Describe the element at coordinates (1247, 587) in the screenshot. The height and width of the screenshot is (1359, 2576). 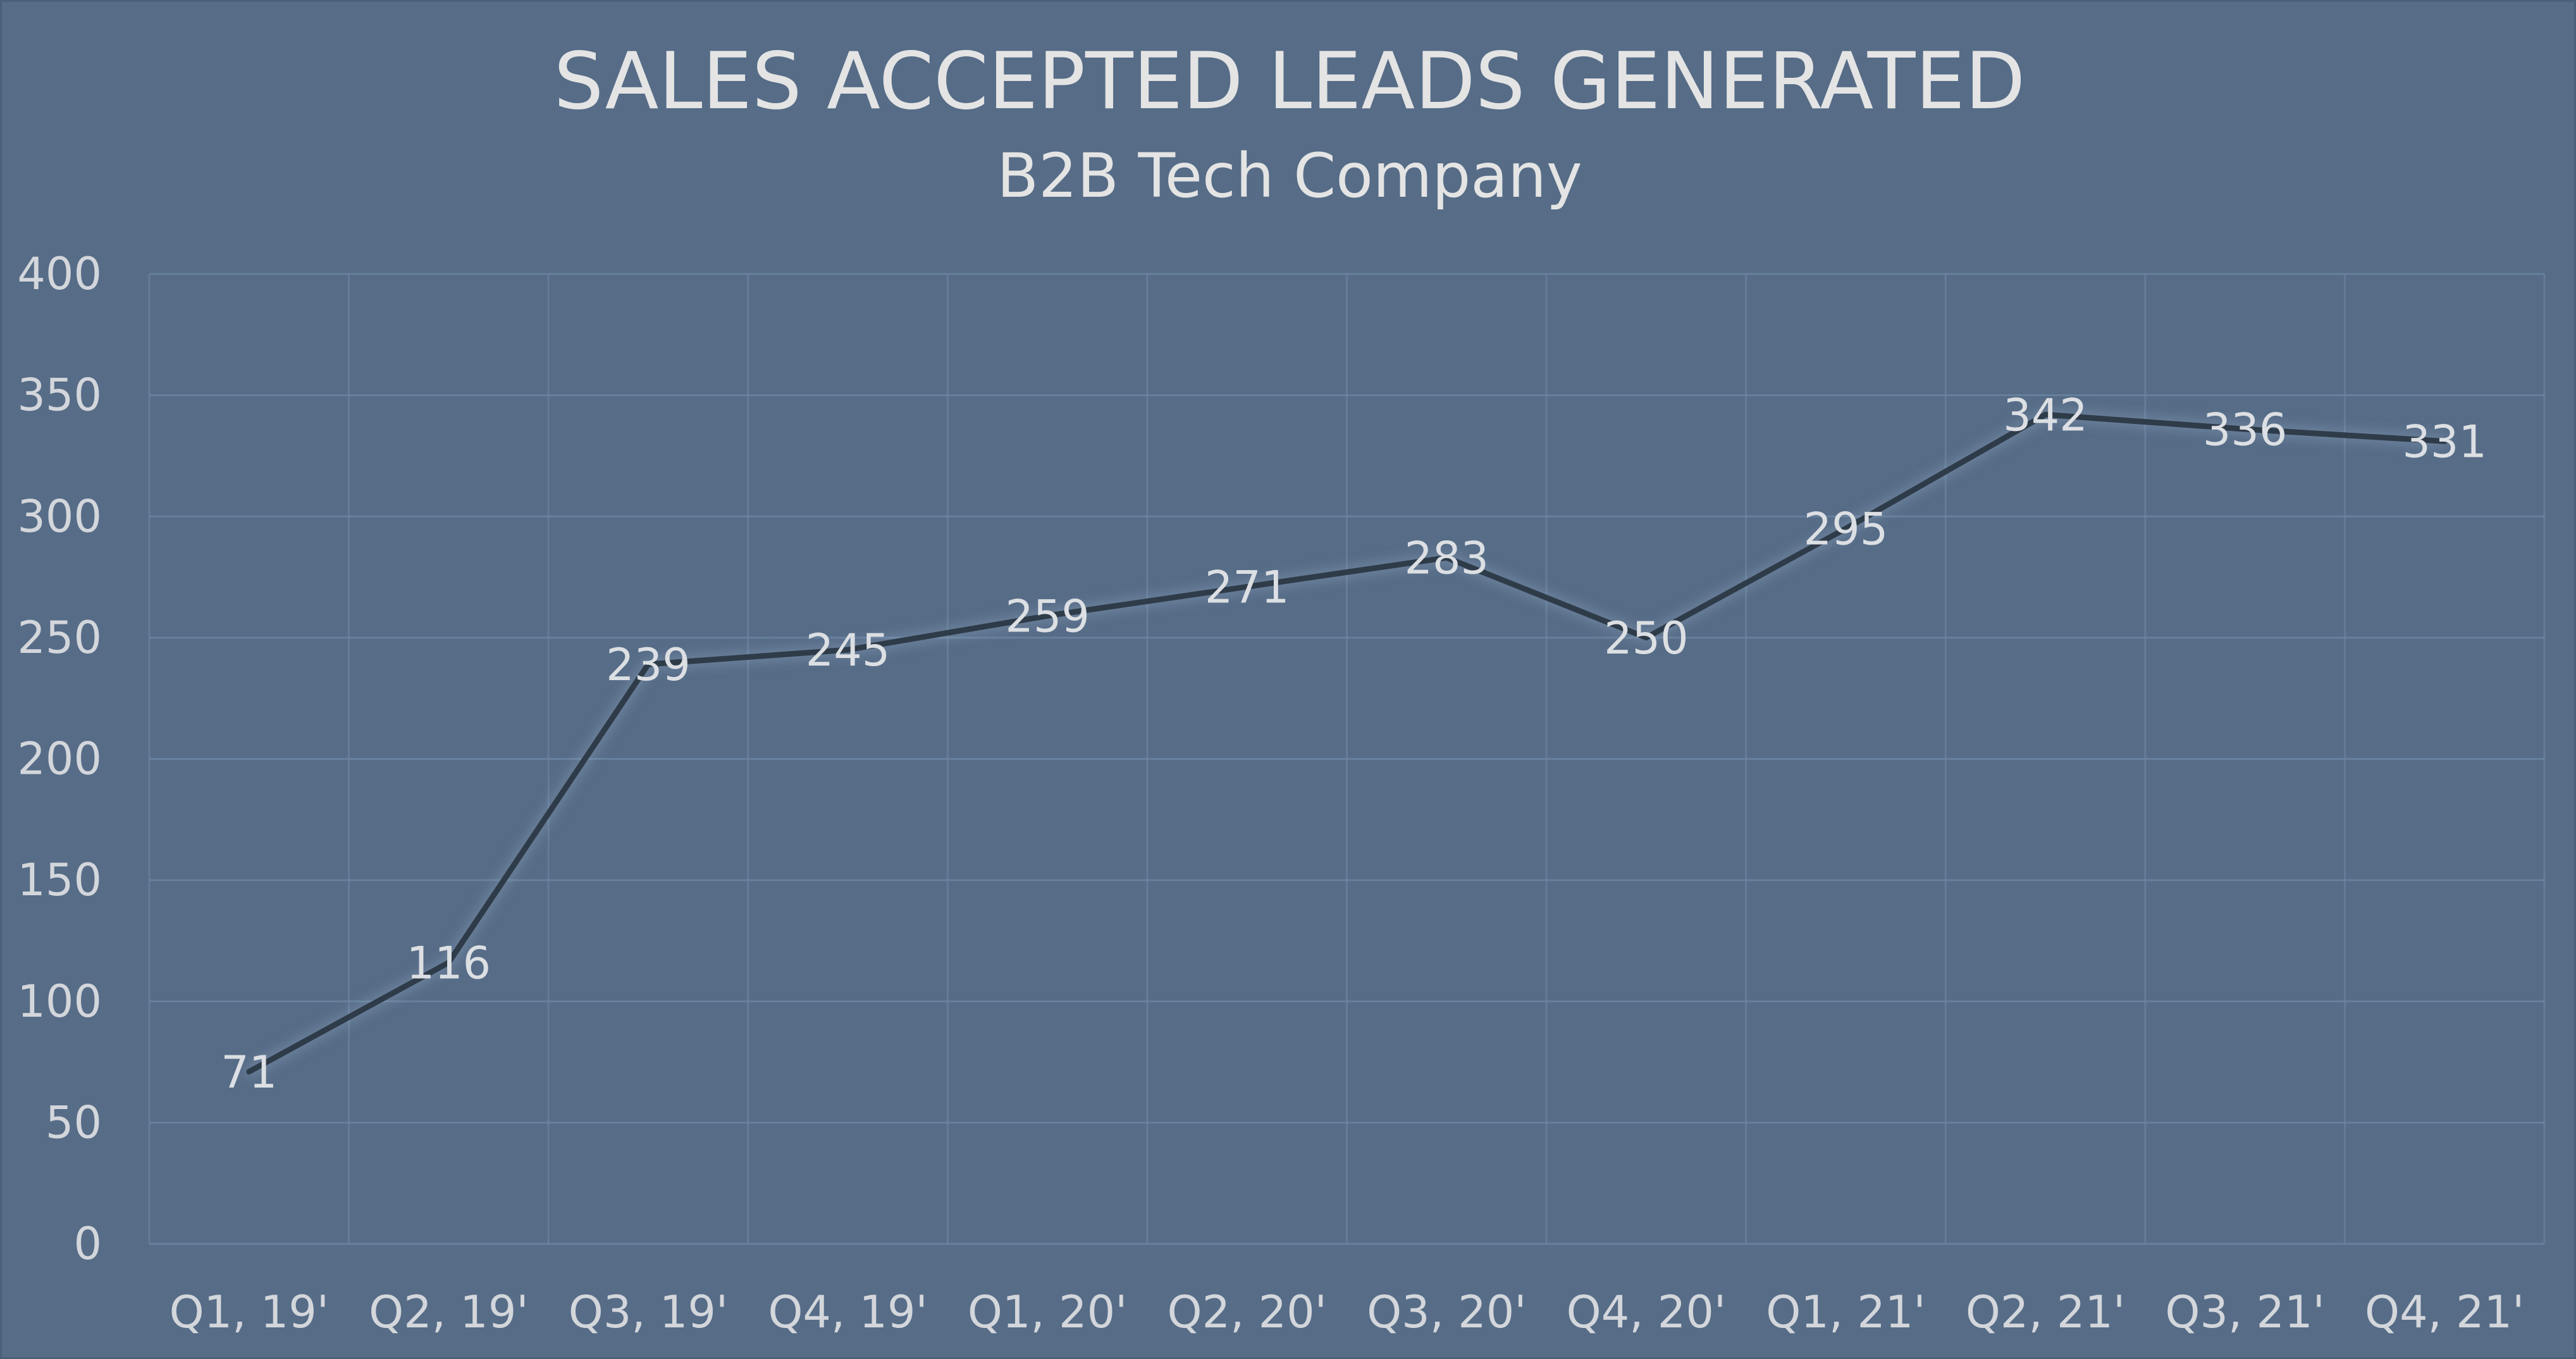
I see `data-label: 271` at that location.